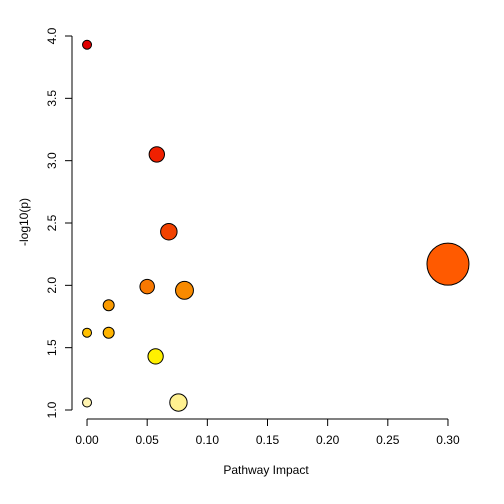  I want to click on y-tick-label: 4.0, so click(52, 35).